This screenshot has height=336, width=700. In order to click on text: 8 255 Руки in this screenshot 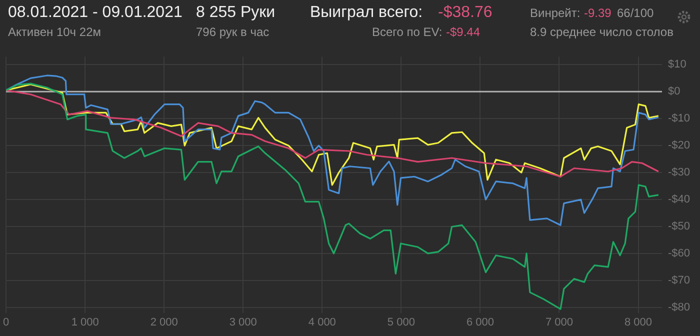, I will do `click(236, 13)`.